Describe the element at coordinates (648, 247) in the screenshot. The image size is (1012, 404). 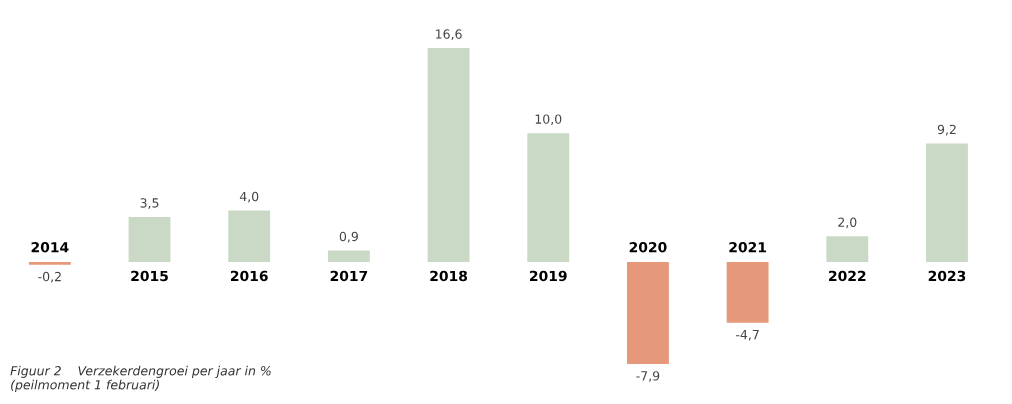
I see `x-tick-label: 2020` at that location.